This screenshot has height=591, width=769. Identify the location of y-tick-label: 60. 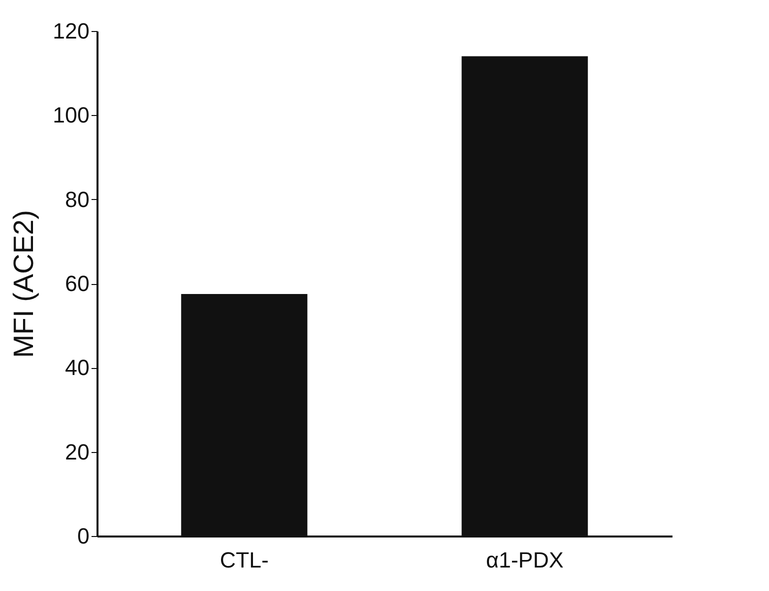
(77, 283).